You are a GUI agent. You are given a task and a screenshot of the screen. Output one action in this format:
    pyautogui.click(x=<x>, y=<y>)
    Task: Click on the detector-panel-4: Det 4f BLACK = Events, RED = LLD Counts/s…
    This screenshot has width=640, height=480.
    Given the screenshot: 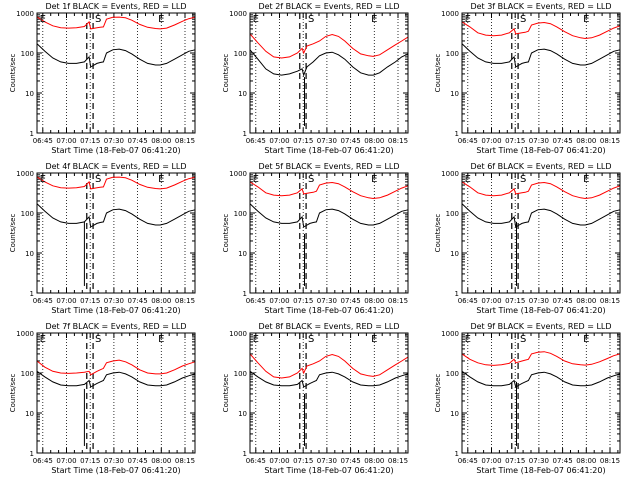 What is the action you would take?
    pyautogui.click(x=102, y=238)
    